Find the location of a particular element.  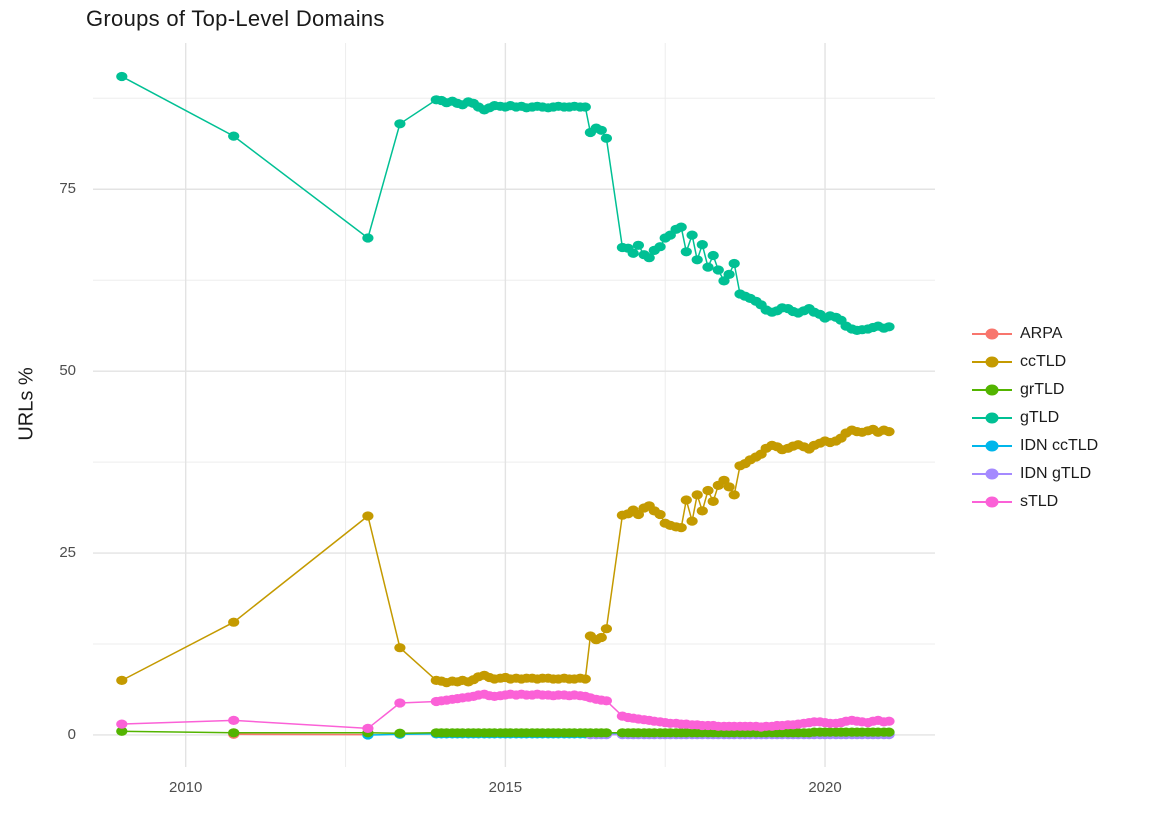

legend-item-arpa: ARPA is located at coordinates (1035, 334).